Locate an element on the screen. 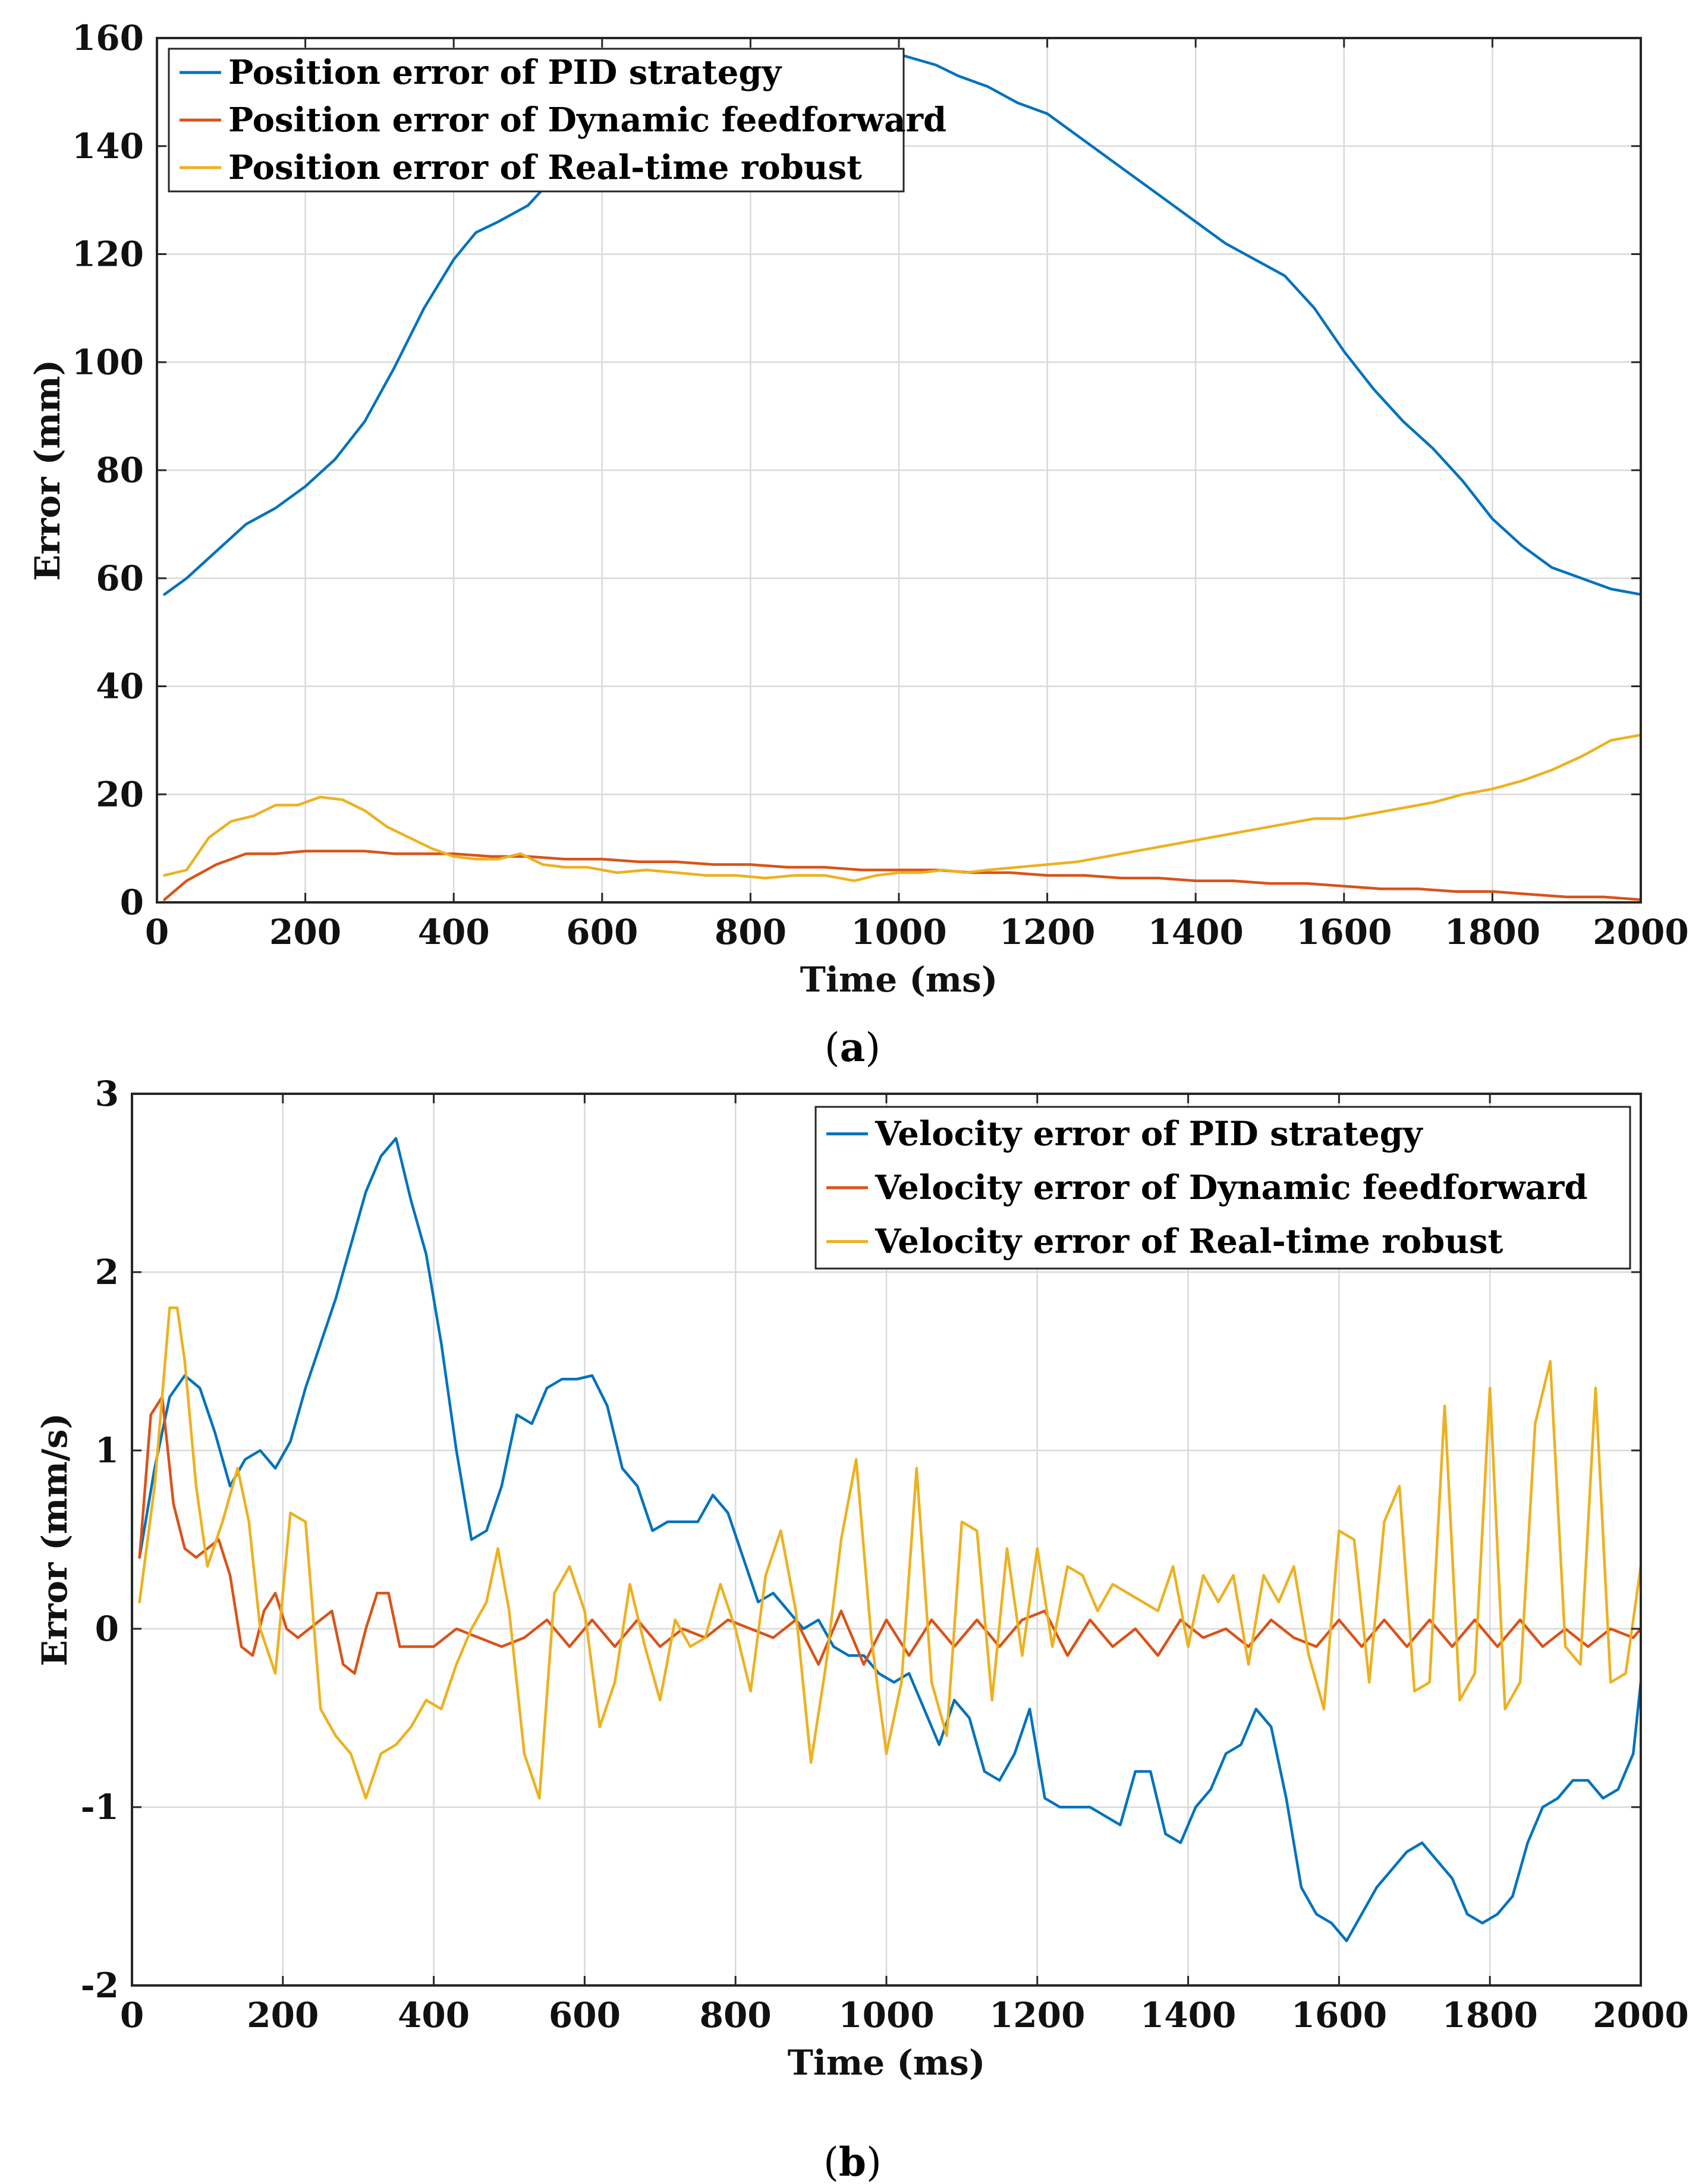 The image size is (1705, 2184). y-tick-label: 160 is located at coordinates (108, 38).